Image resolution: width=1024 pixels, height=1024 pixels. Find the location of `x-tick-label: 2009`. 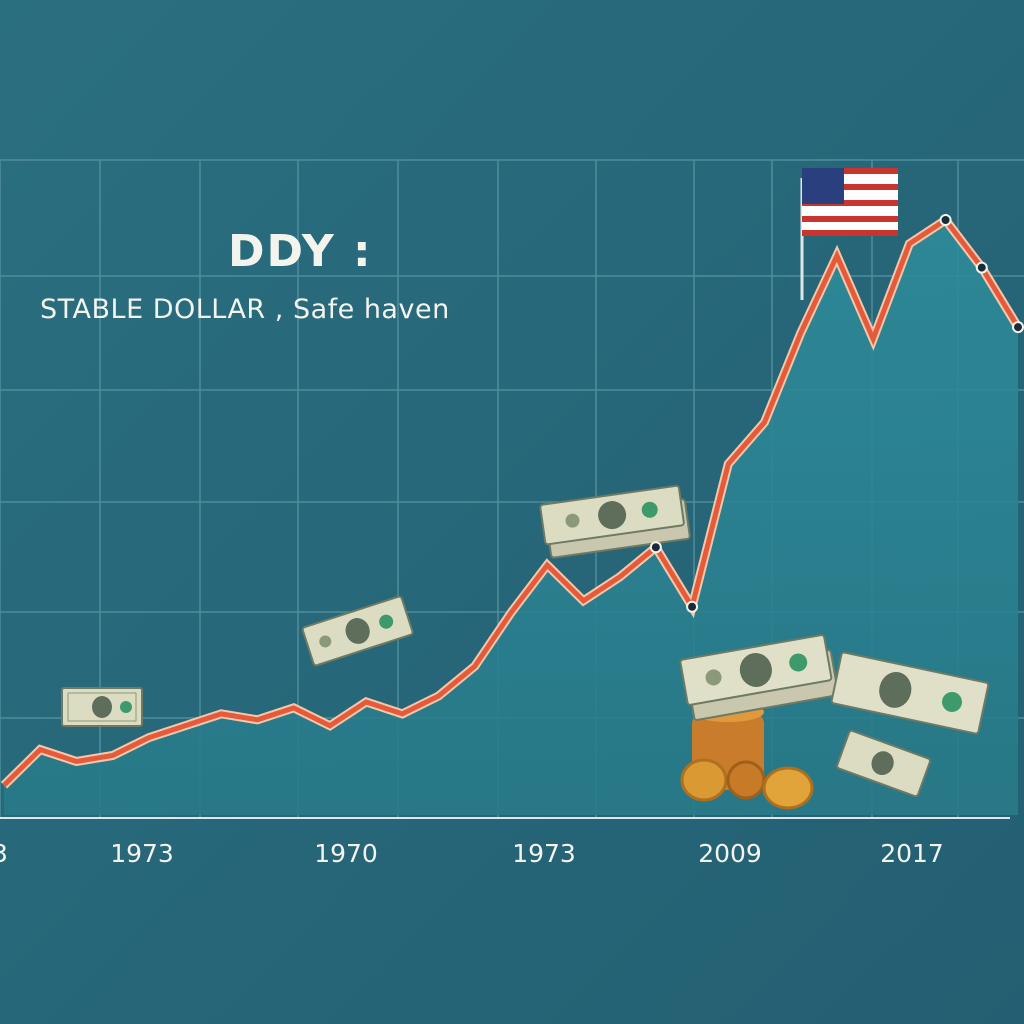

x-tick-label: 2009 is located at coordinates (730, 853).